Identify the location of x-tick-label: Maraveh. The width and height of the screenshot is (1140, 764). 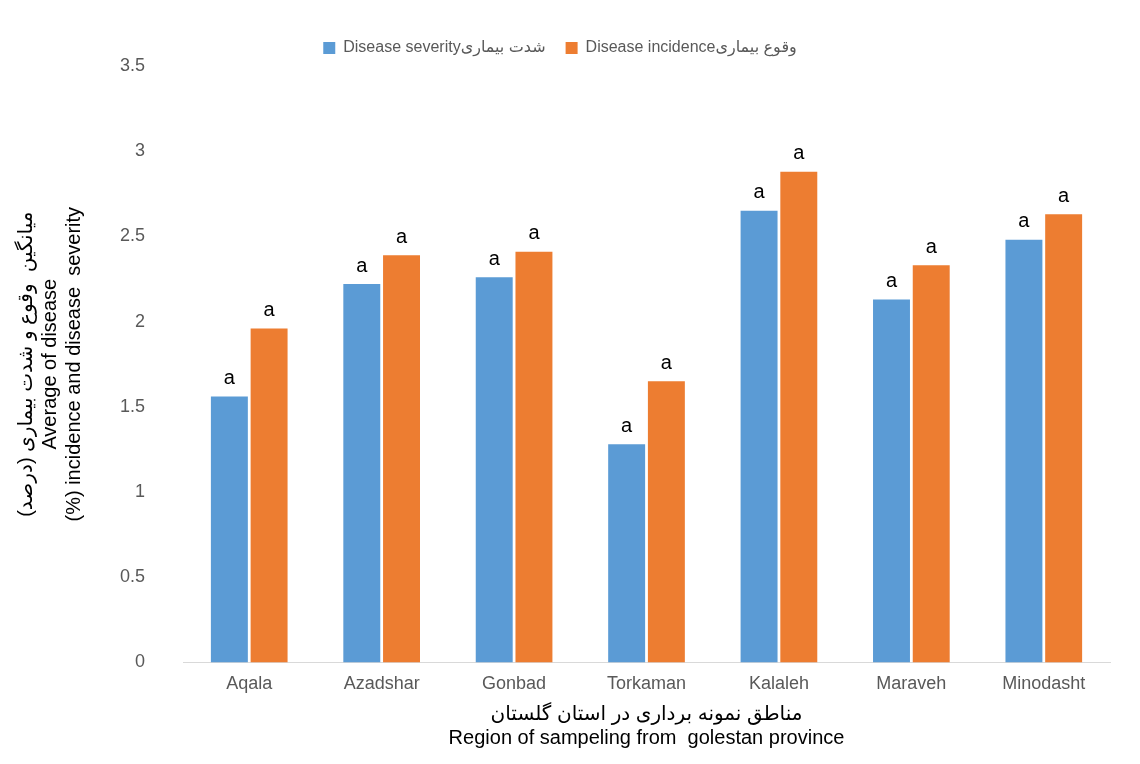
(911, 683).